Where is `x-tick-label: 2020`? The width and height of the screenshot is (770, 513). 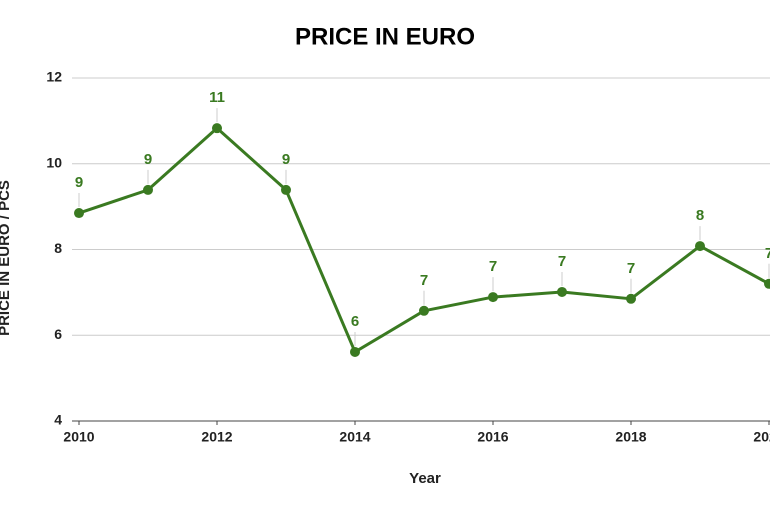 x-tick-label: 2020 is located at coordinates (761, 437).